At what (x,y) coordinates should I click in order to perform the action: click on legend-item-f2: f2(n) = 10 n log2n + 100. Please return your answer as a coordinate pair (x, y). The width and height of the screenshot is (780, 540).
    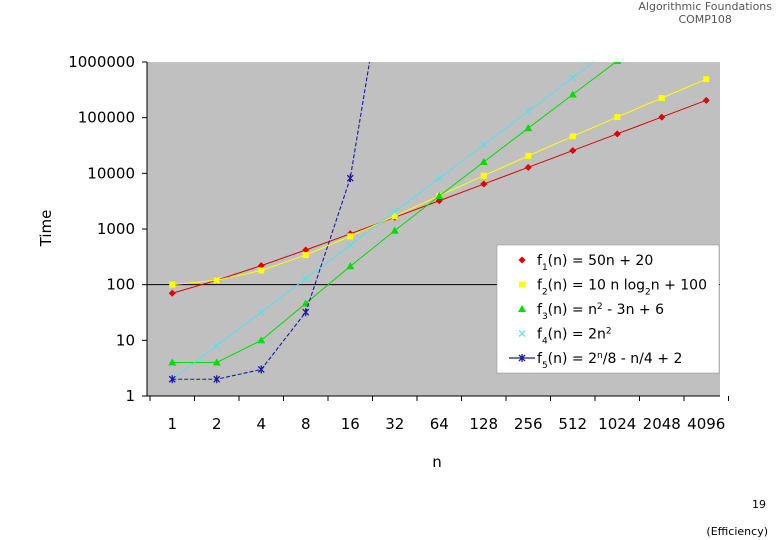
    Looking at the image, I should click on (613, 288).